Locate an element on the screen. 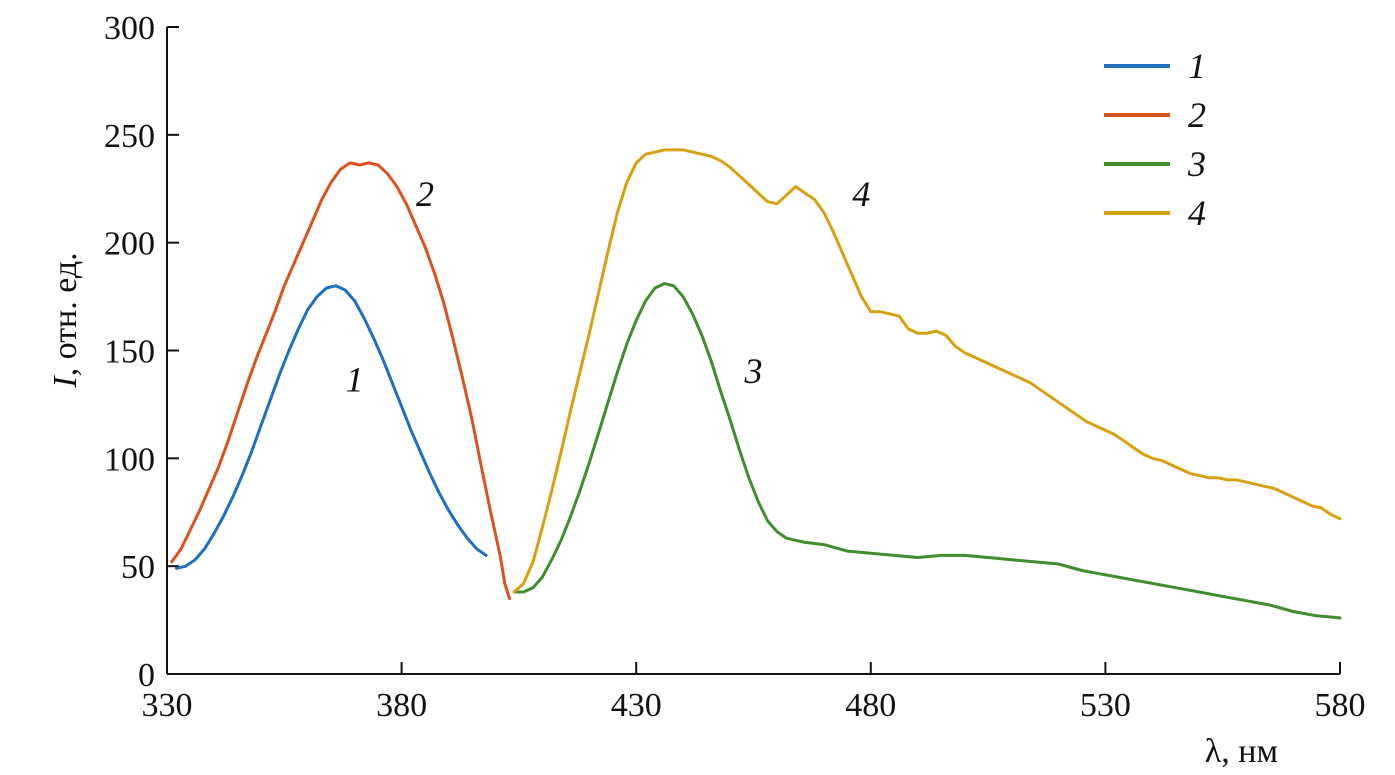 The height and width of the screenshot is (775, 1395). y-axis-unit: , отн. ед. is located at coordinates (65, 314).